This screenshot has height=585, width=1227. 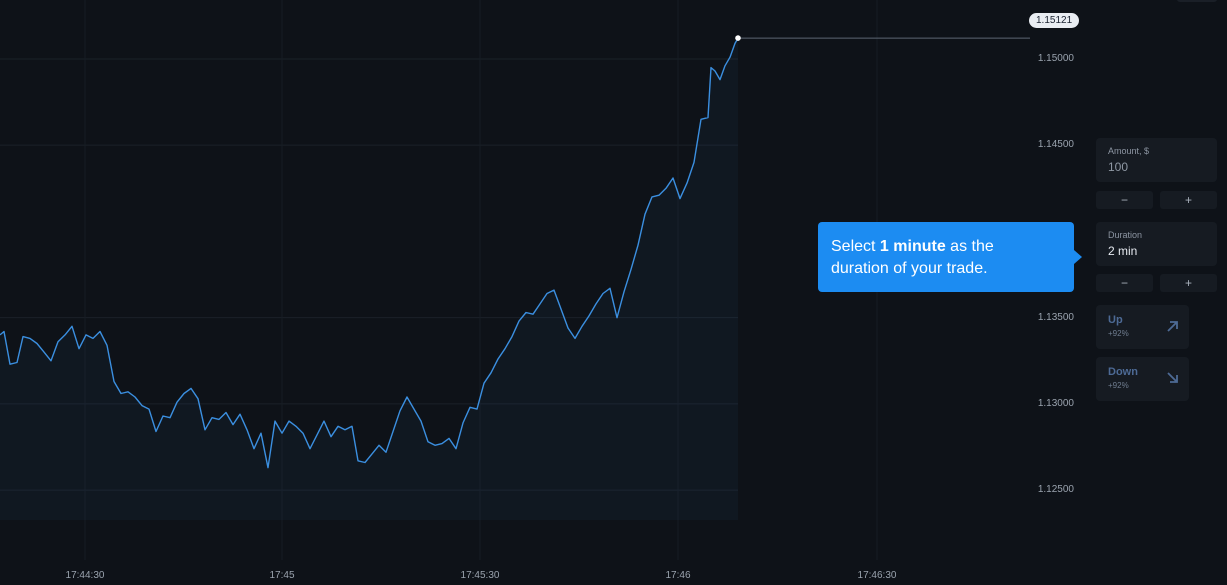 I want to click on duration-field: Duration 2 min, so click(x=1156, y=244).